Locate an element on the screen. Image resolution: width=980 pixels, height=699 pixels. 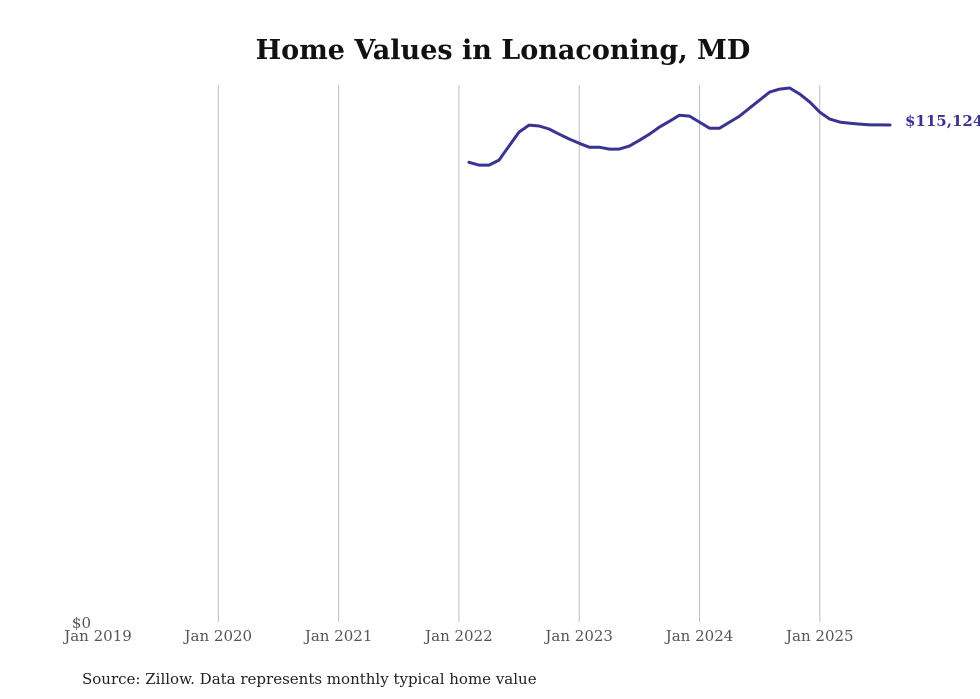
series-line is located at coordinates (679, 126).